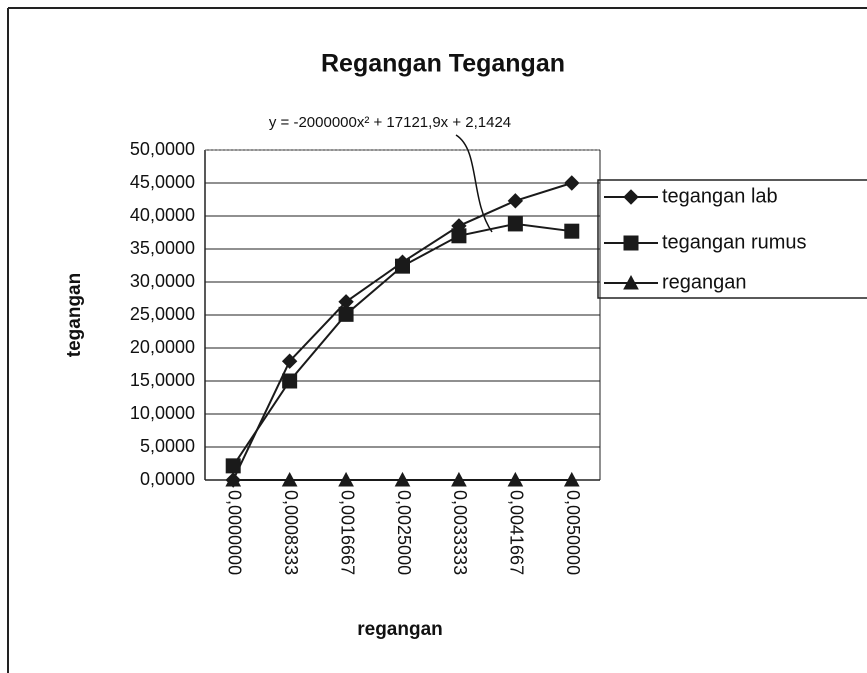 The width and height of the screenshot is (867, 673). Describe the element at coordinates (162, 281) in the screenshot. I see `y-tick-label: 30,0000` at that location.